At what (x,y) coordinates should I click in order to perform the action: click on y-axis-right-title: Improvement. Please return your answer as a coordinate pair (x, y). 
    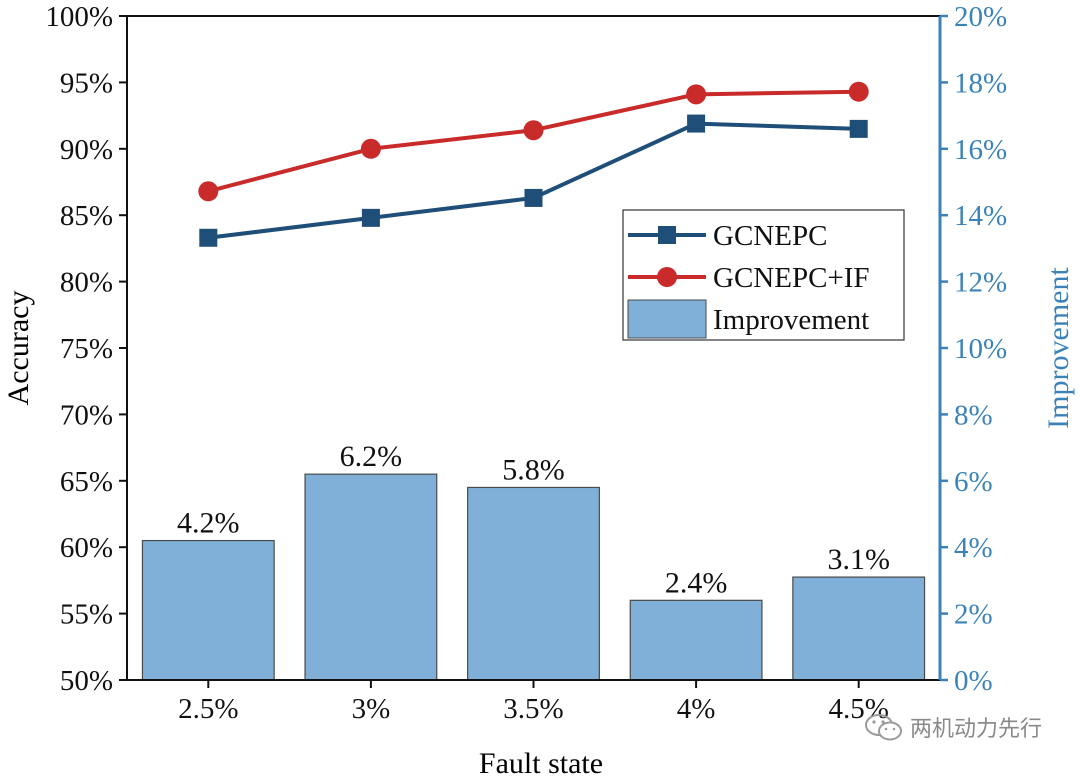
    Looking at the image, I should click on (1058, 348).